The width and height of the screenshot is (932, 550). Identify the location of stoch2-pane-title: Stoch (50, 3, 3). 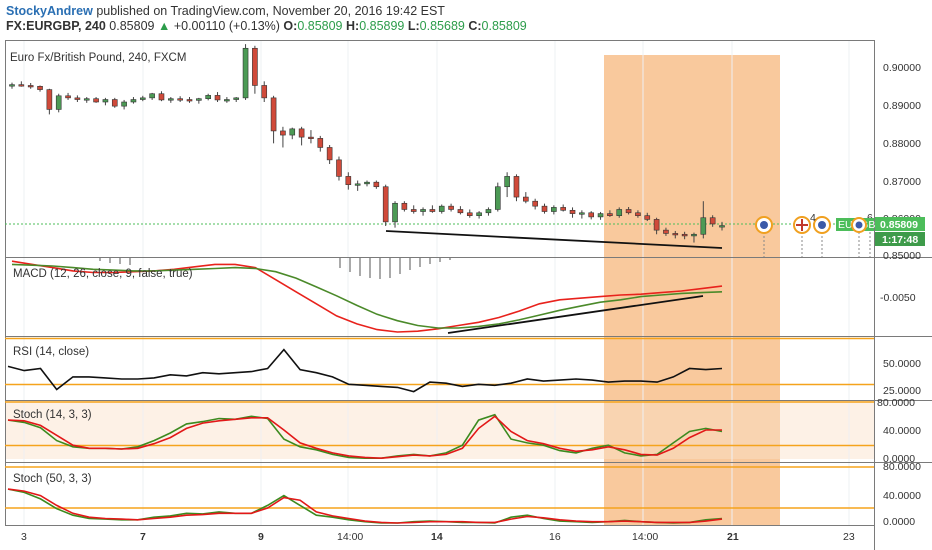
(52, 479).